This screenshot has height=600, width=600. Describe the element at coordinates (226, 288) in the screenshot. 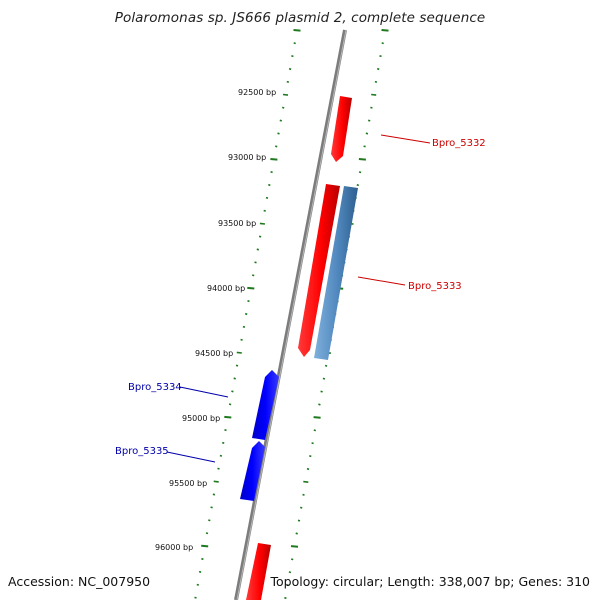

I see `tick-label-94000: 94000 bp` at that location.